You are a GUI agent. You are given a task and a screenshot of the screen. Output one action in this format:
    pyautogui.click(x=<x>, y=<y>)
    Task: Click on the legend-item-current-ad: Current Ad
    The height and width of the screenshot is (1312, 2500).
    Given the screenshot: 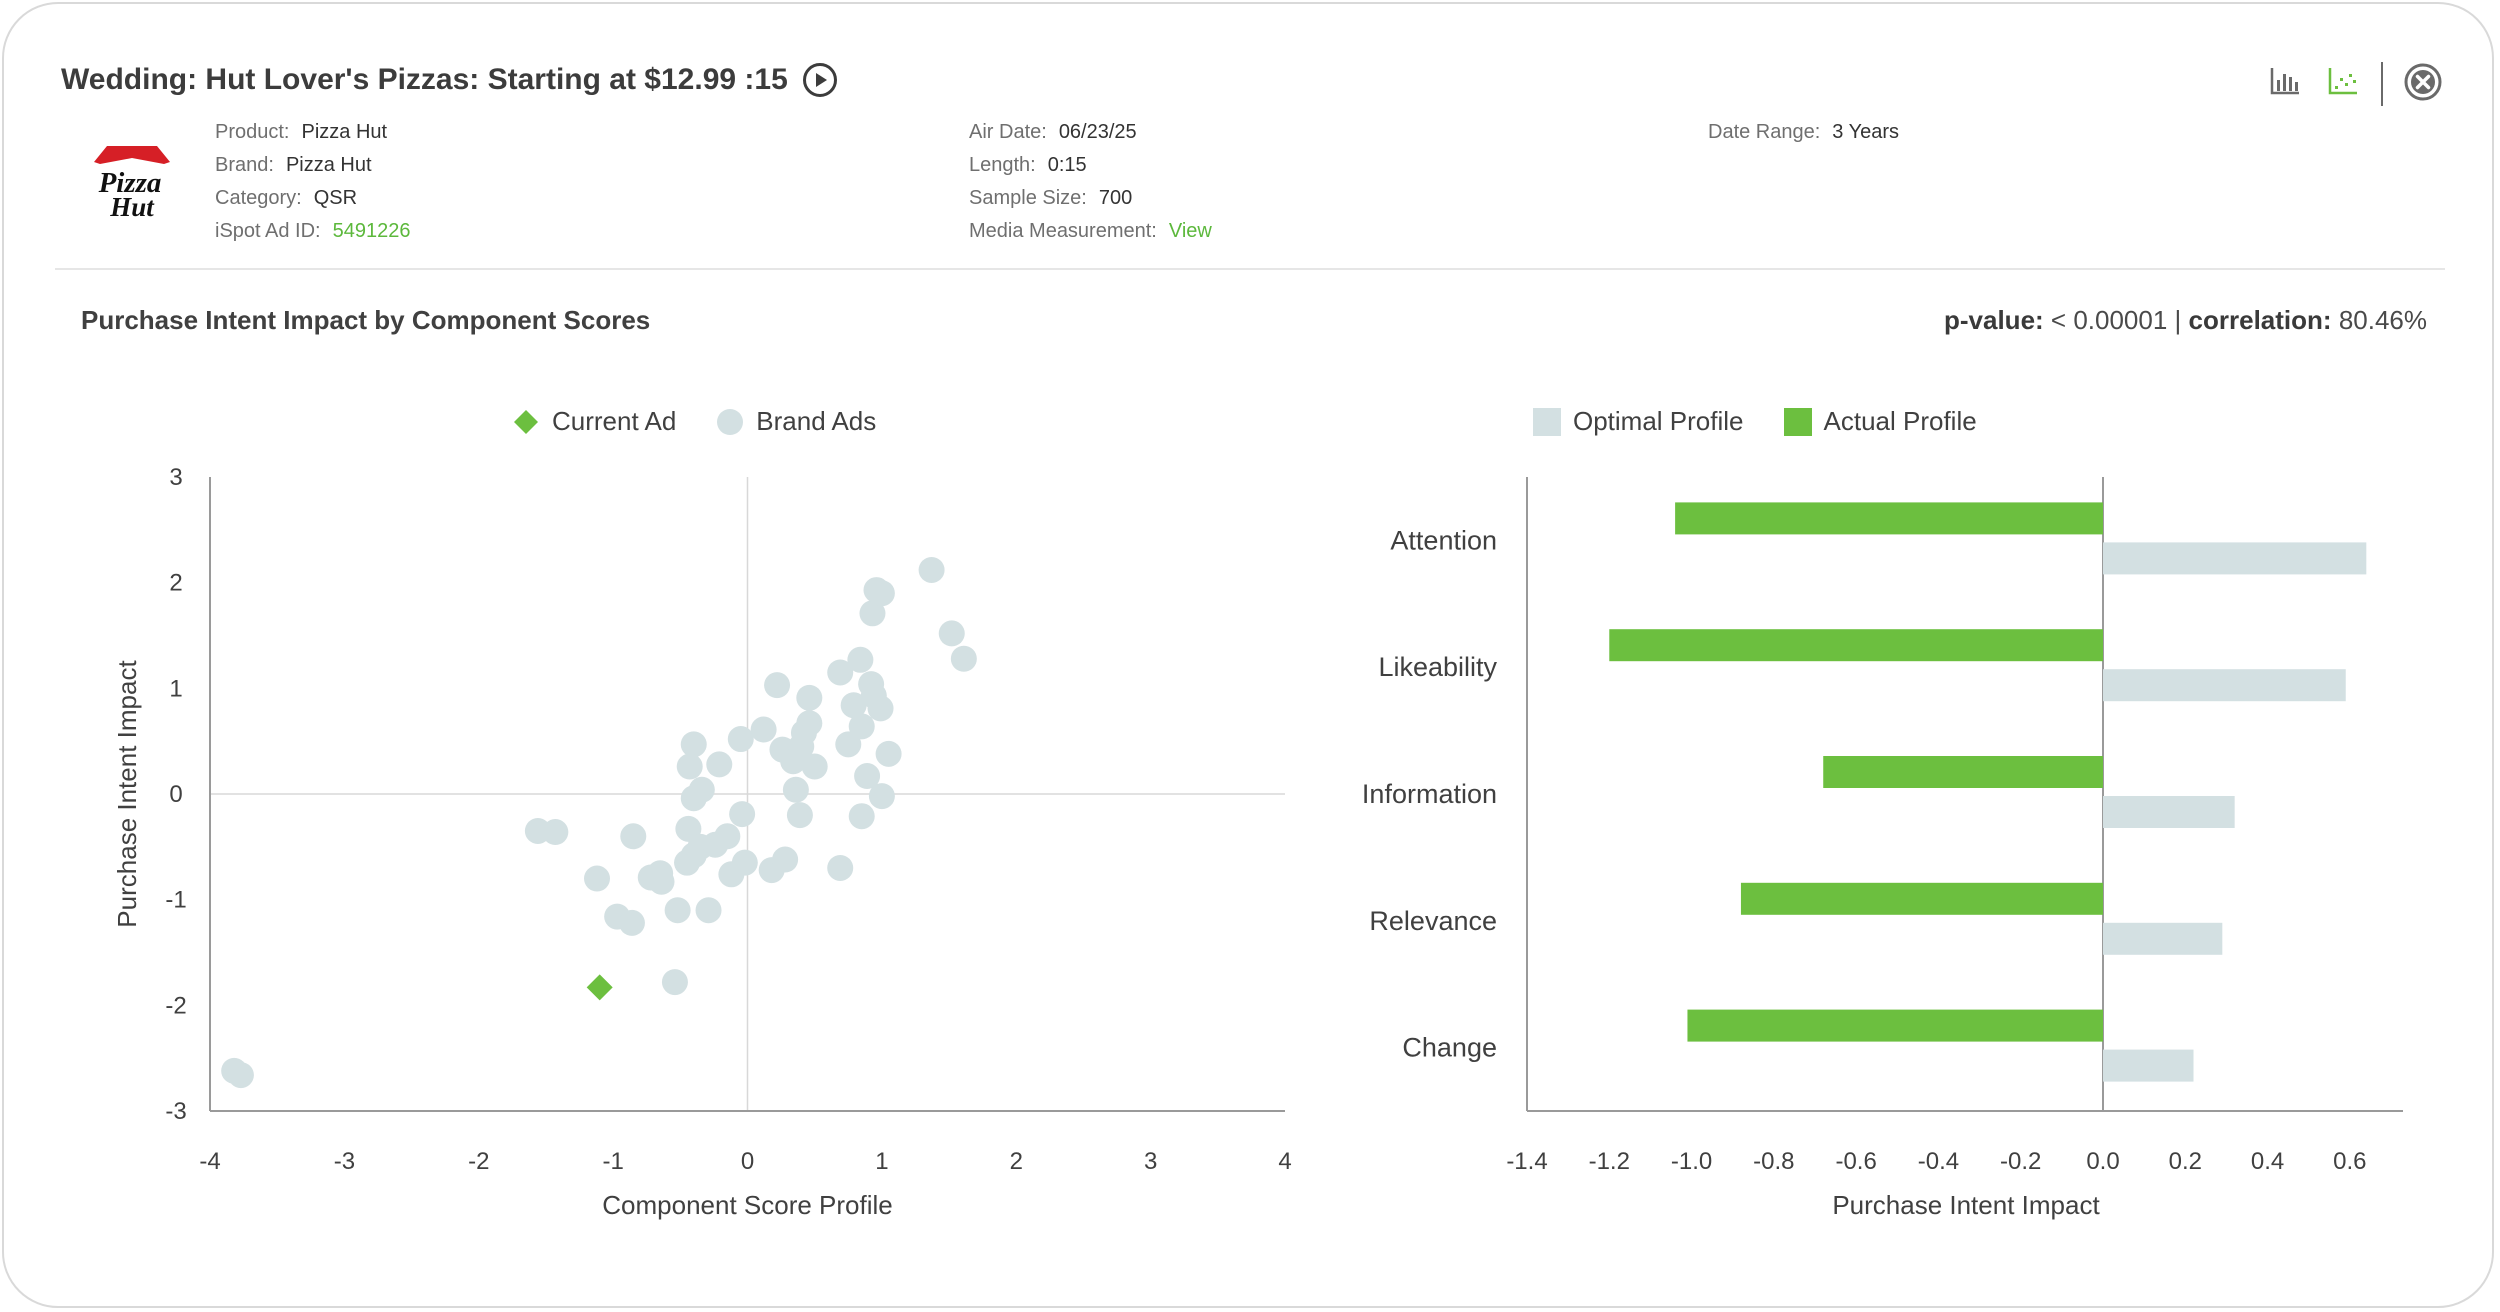 What is the action you would take?
    pyautogui.click(x=594, y=421)
    